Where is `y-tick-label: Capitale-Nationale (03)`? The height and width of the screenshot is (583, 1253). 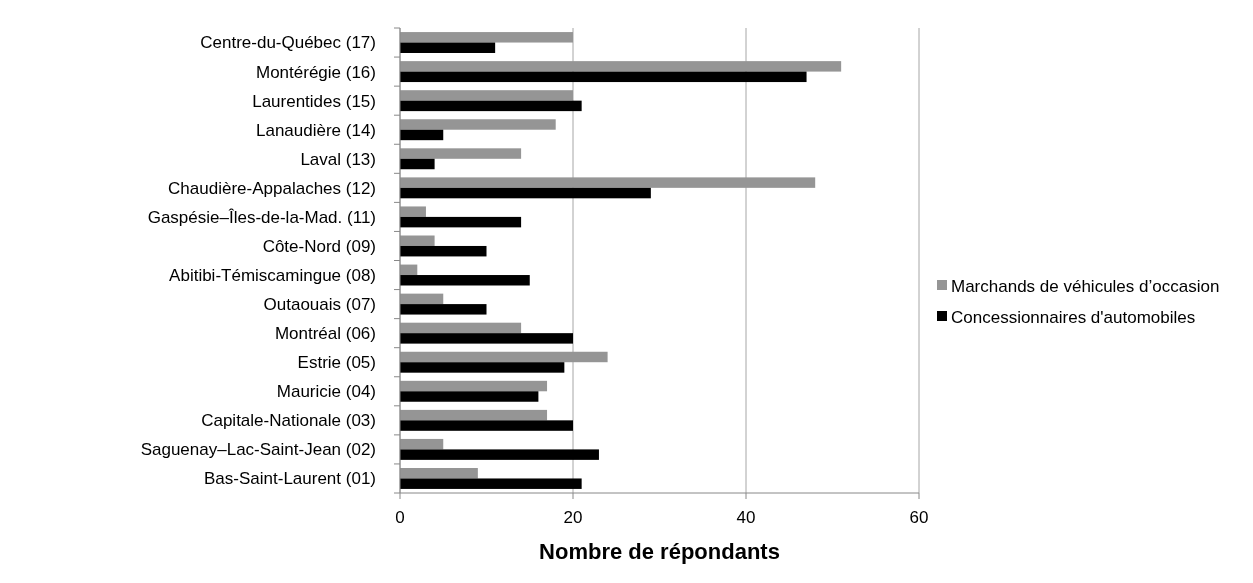
y-tick-label: Capitale-Nationale (03) is located at coordinates (288, 421).